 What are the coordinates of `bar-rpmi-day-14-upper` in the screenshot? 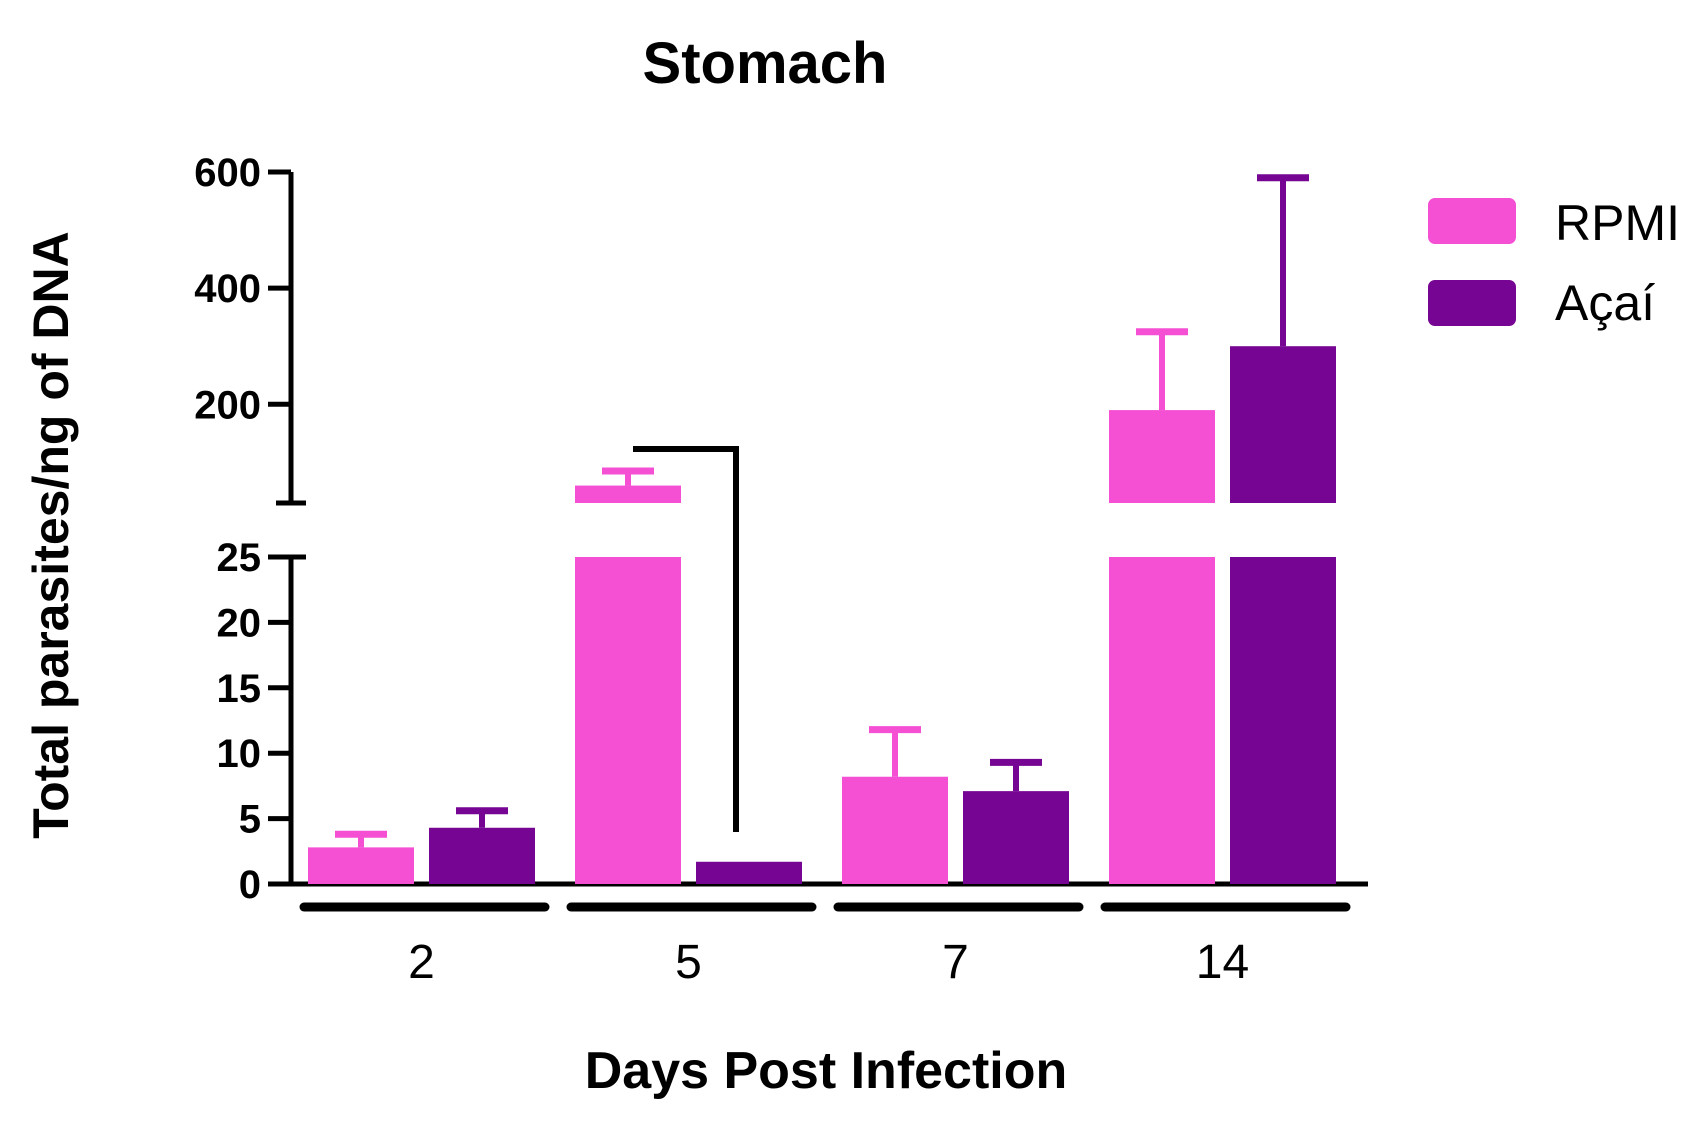 It's located at (1162, 456).